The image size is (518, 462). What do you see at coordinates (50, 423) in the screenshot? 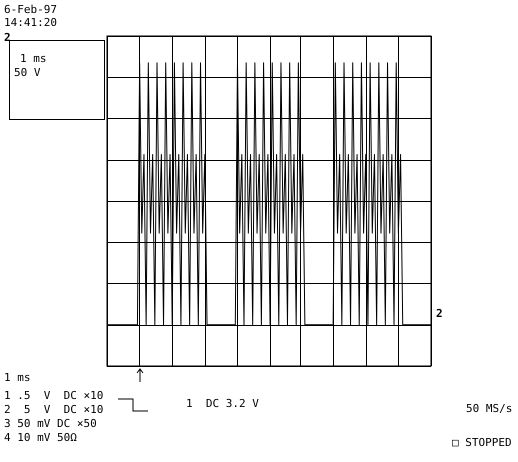
I see `text: 3 50 mV DC ×50` at bounding box center [50, 423].